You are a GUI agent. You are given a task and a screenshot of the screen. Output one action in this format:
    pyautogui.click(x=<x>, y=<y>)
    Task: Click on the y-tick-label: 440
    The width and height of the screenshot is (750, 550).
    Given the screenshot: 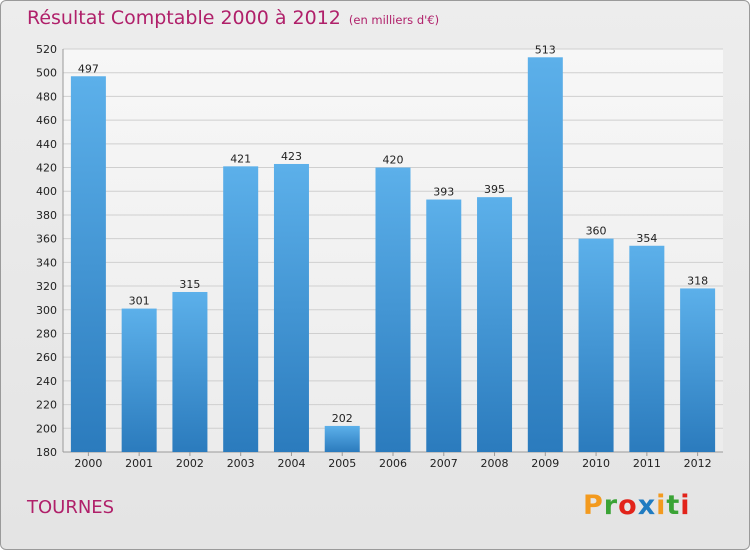 What is the action you would take?
    pyautogui.click(x=46, y=144)
    